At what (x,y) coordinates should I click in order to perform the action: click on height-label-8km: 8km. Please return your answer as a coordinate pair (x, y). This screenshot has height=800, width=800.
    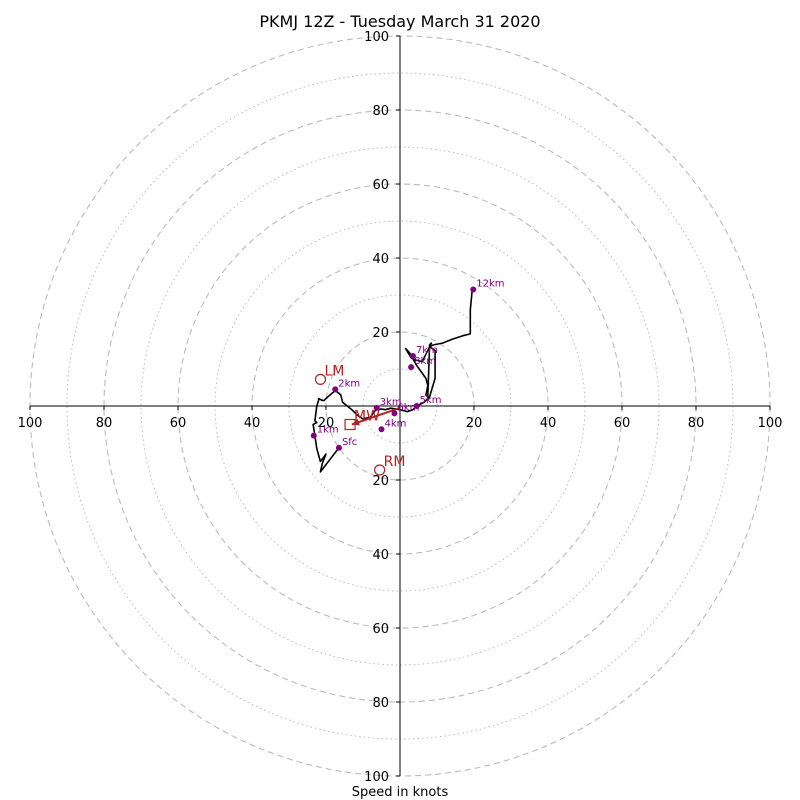
    Looking at the image, I should click on (425, 361).